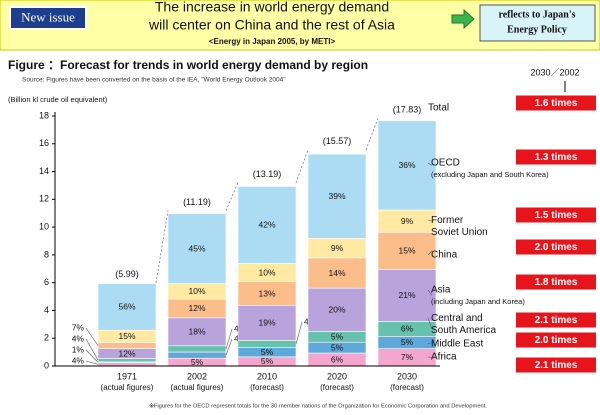  Describe the element at coordinates (407, 357) in the screenshot. I see `value-label: 7%` at that location.